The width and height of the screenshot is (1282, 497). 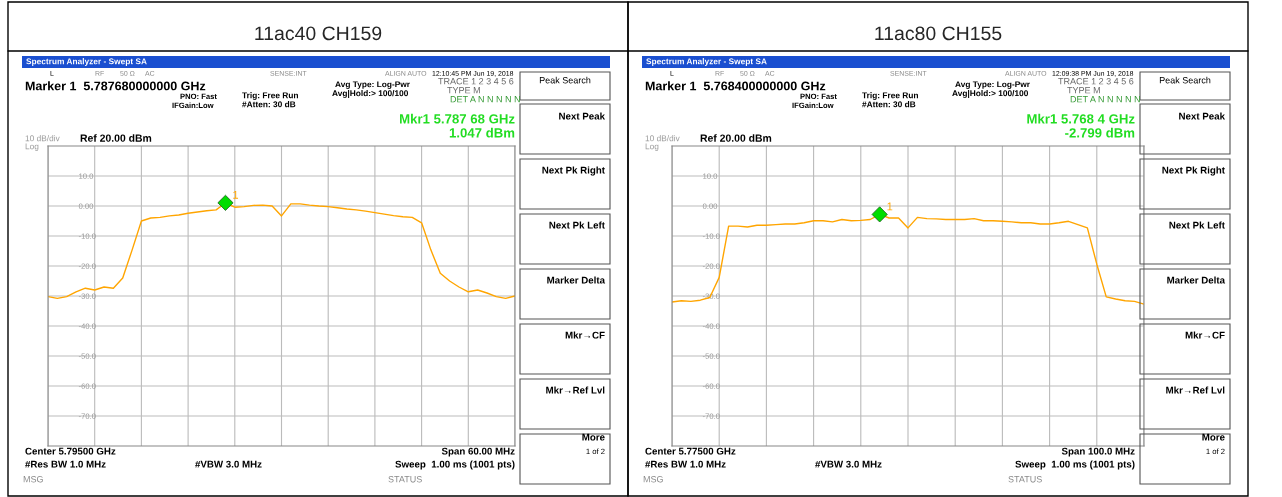 I want to click on text: 1.047 dBm, so click(x=482, y=132).